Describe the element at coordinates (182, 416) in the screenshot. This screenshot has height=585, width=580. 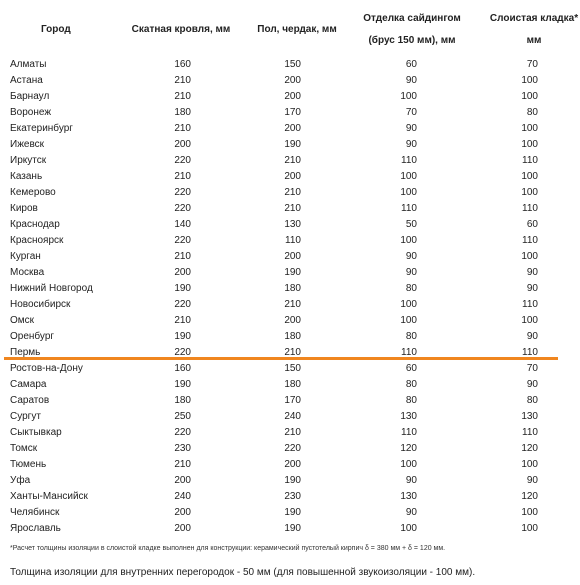
I see `cell-pitched-roof: 250` at that location.